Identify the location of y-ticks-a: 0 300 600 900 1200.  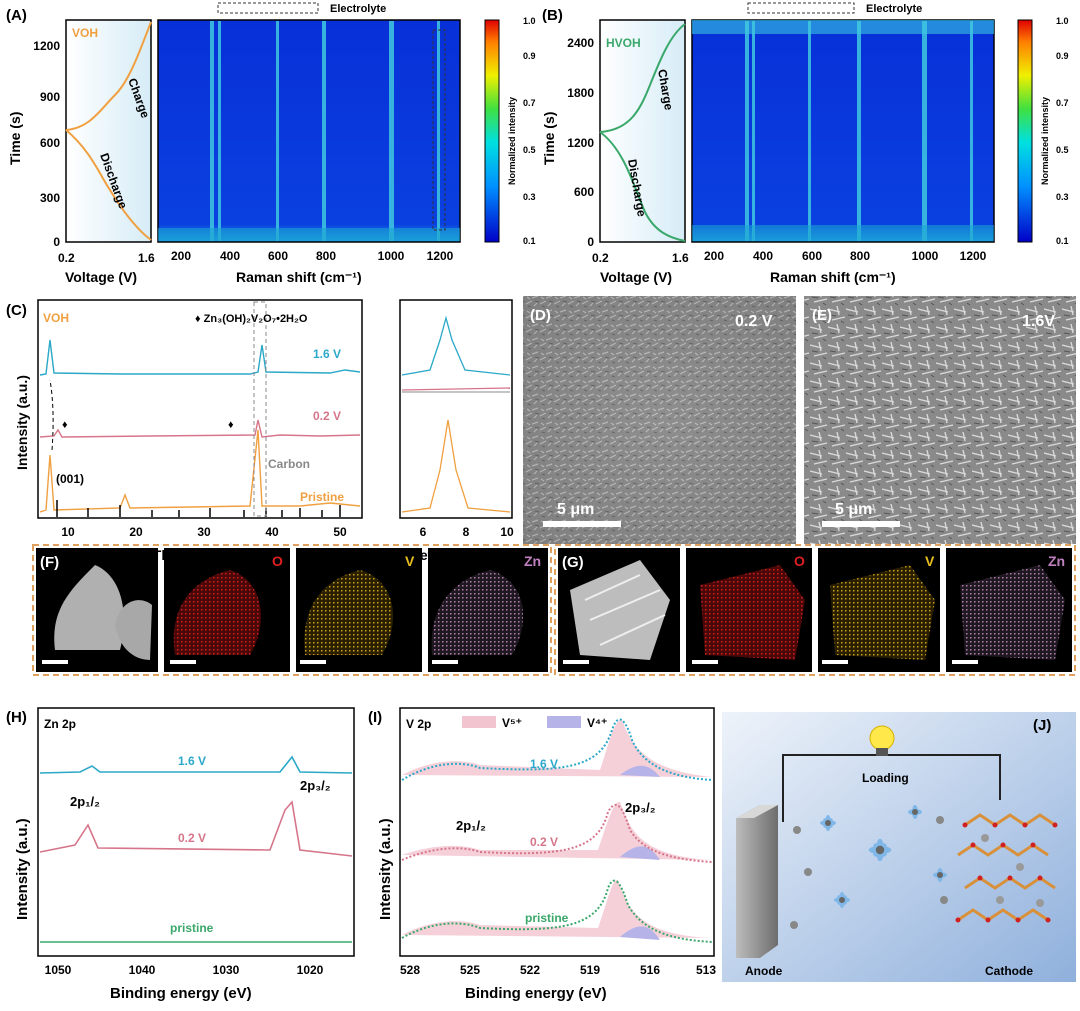
(46, 144).